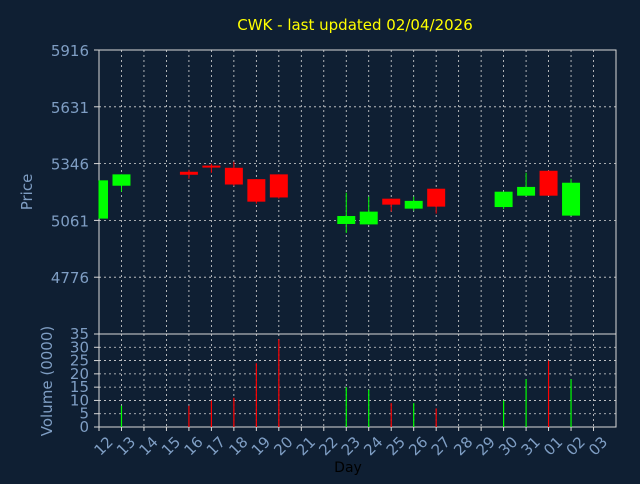  What do you see at coordinates (70, 221) in the screenshot?
I see `price-y-tick-label: 5061` at bounding box center [70, 221].